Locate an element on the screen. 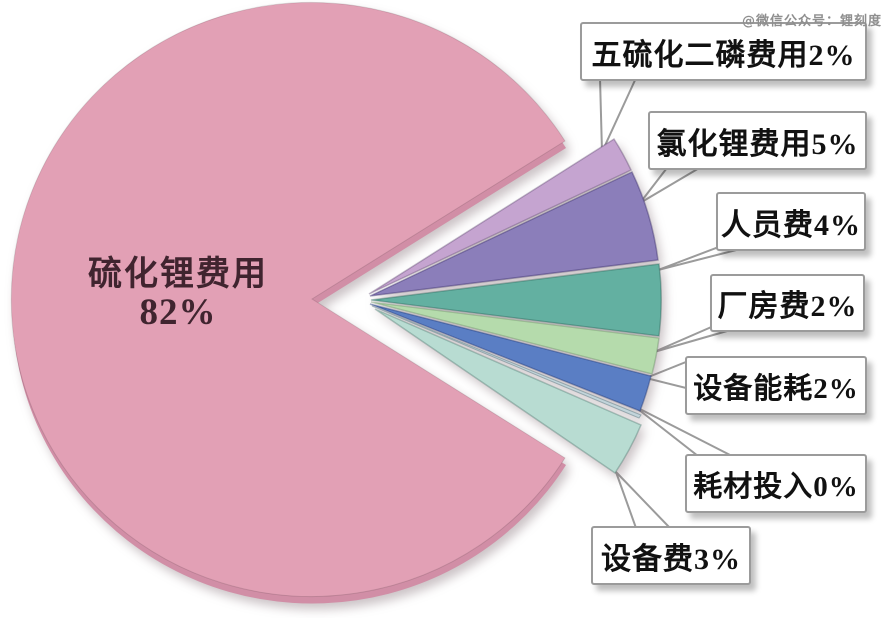  callout-label-equipment: 设备费3% is located at coordinates (671, 555).